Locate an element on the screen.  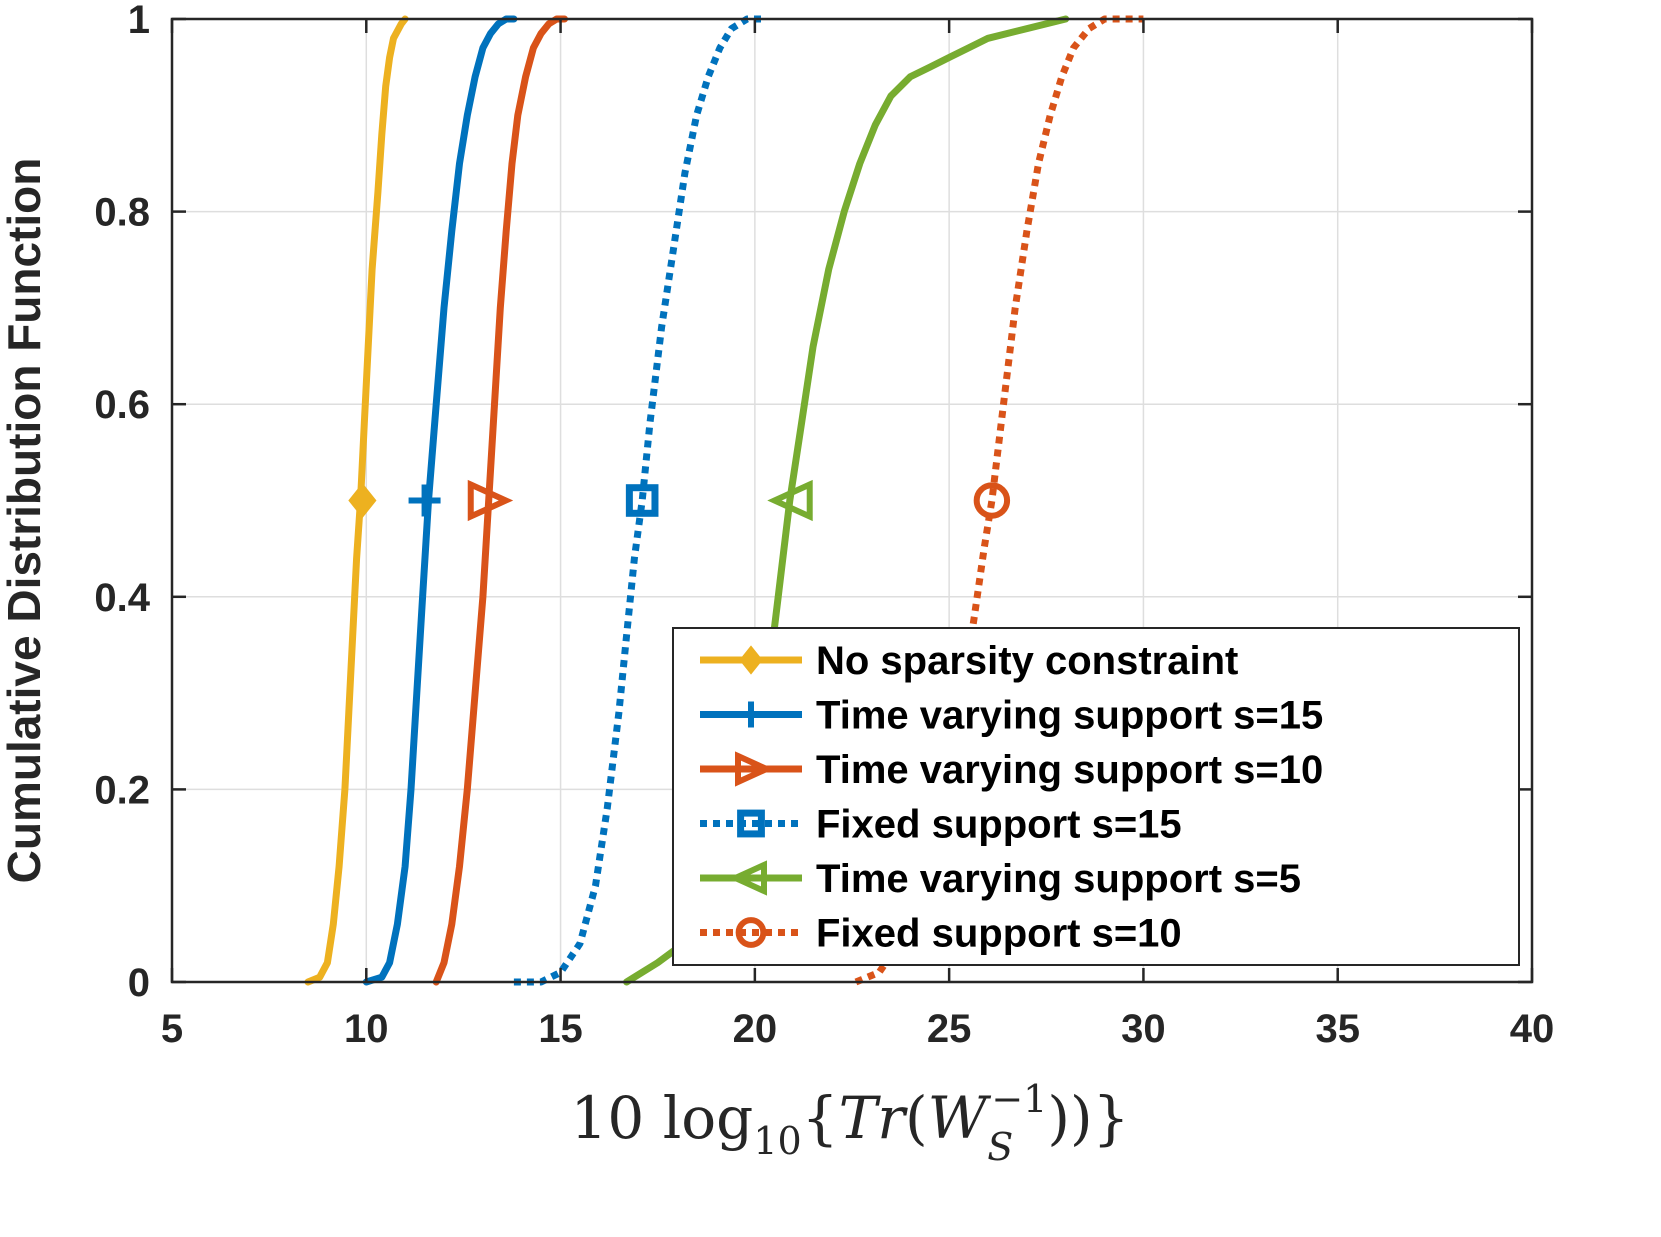
markers-layer is located at coordinates (679, 500).